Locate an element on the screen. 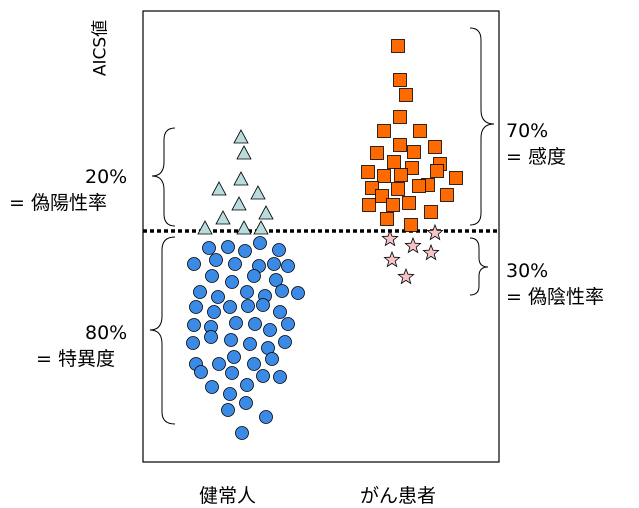 The image size is (639, 508). brace-specificity is located at coordinates (162, 330).